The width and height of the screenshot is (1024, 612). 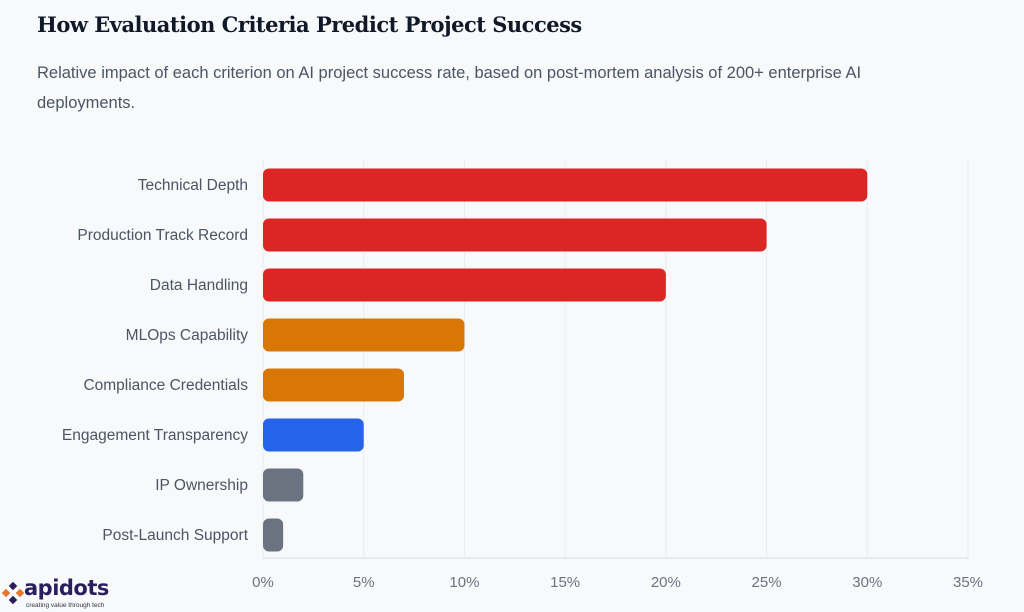 I want to click on x-tick-label: 10%, so click(x=464, y=582).